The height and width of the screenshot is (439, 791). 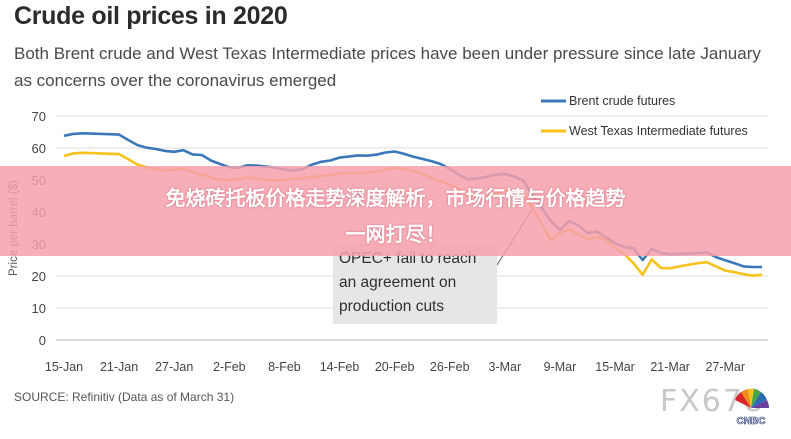 What do you see at coordinates (395, 234) in the screenshot?
I see `headline-line-2: 一网打尽！` at bounding box center [395, 234].